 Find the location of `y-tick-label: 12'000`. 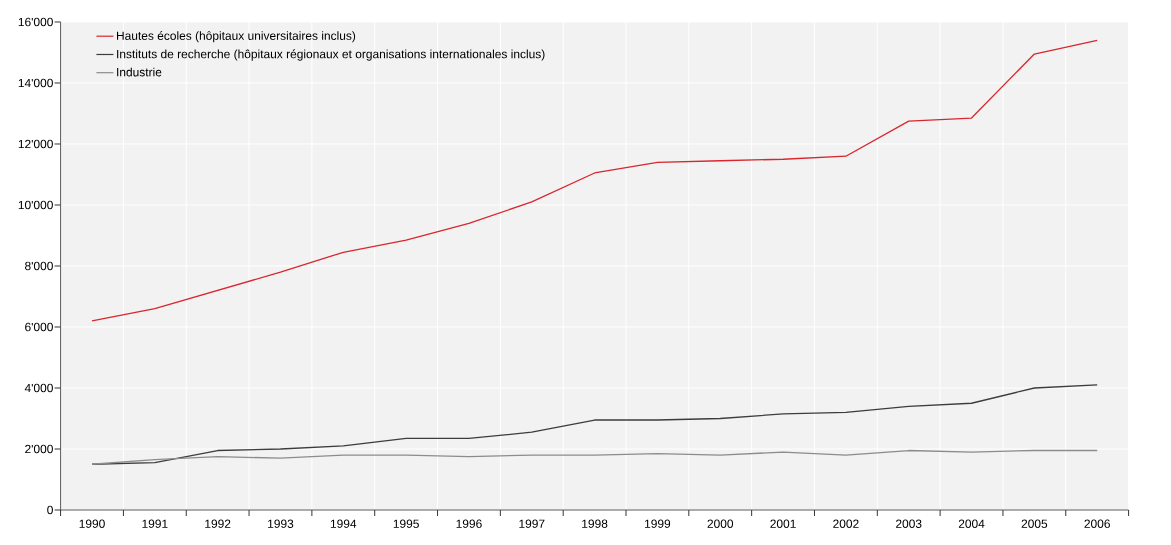

y-tick-label: 12'000 is located at coordinates (35, 144).